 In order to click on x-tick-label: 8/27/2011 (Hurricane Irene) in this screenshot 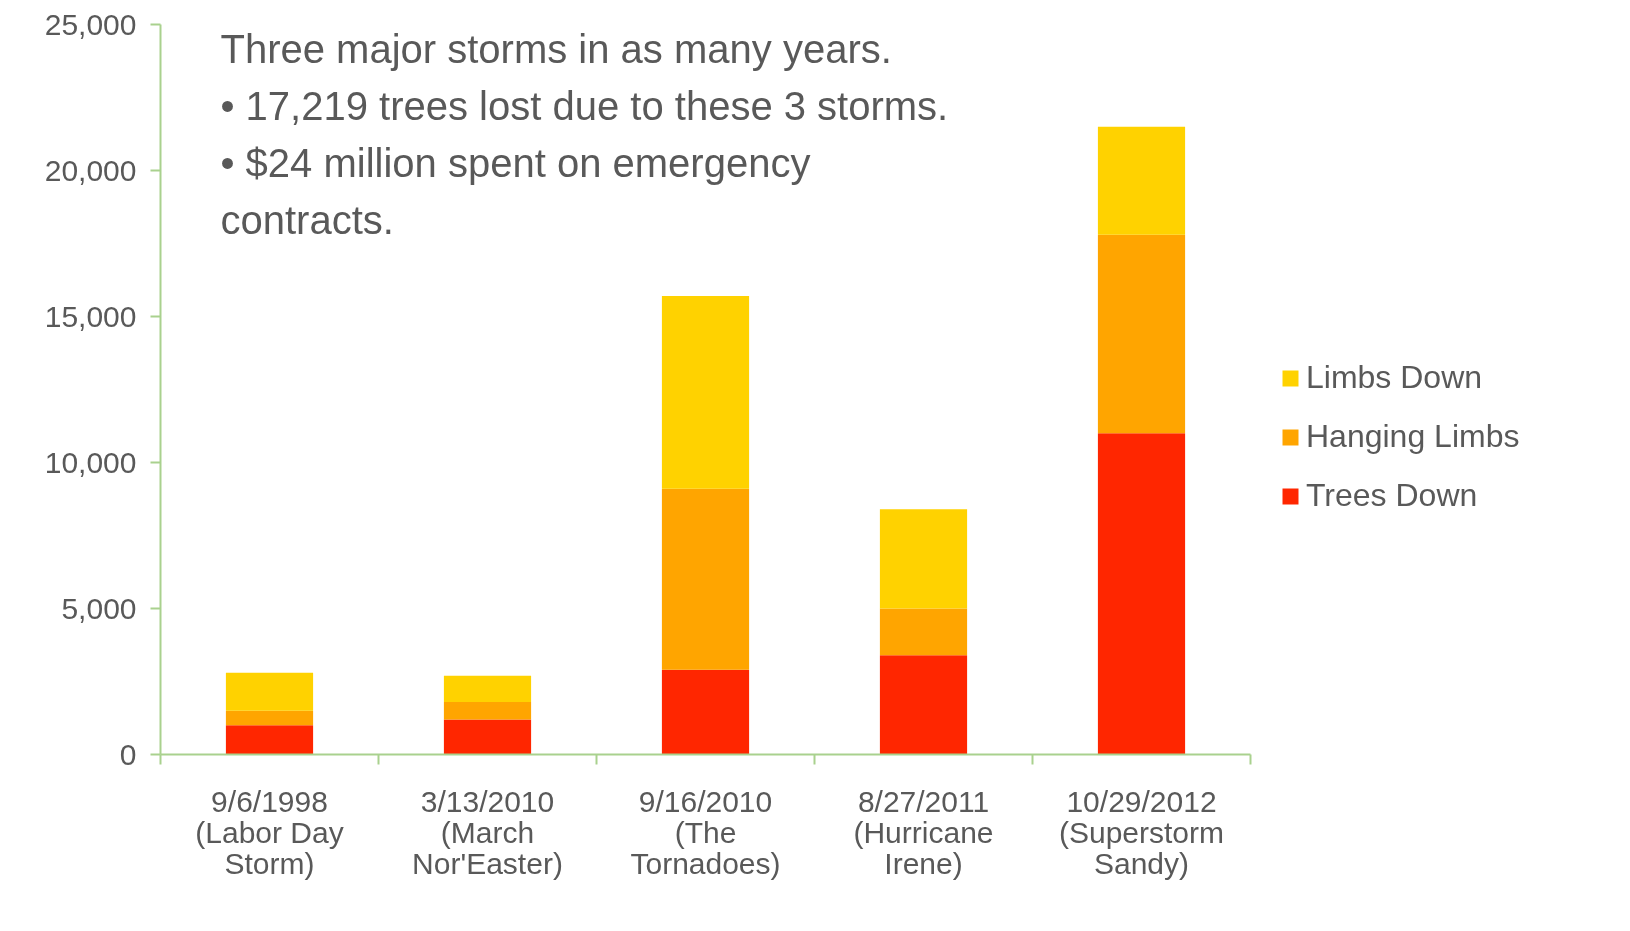, I will do `click(923, 832)`.